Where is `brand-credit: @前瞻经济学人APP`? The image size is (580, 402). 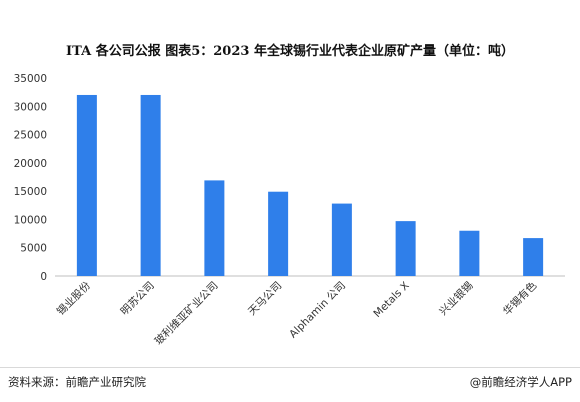
brand-credit: @前瞻经济学人APP is located at coordinates (520, 382).